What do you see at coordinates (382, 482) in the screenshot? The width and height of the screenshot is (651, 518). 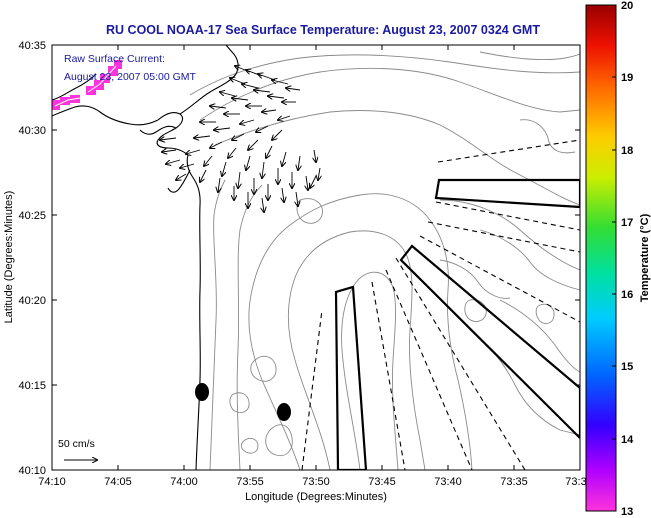 I see `x-tick-label: 73:45` at bounding box center [382, 482].